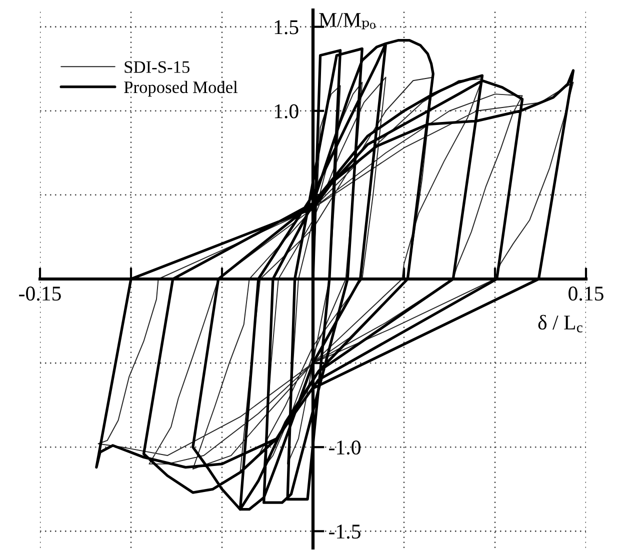  What do you see at coordinates (344, 447) in the screenshot?
I see `y2-tick-label: -1.0` at bounding box center [344, 447].